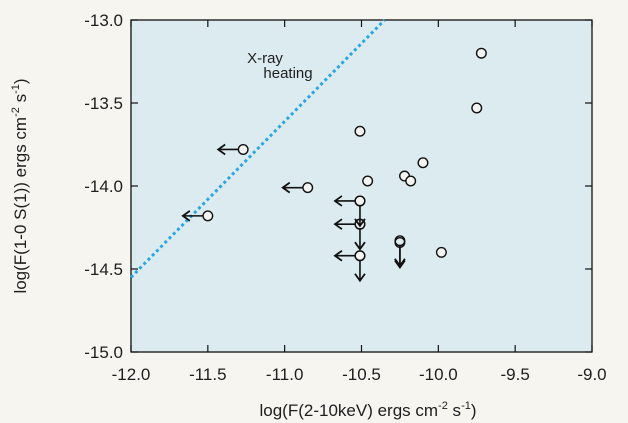 The height and width of the screenshot is (423, 628). Describe the element at coordinates (438, 374) in the screenshot. I see `x-tick-label: -10.0` at that location.